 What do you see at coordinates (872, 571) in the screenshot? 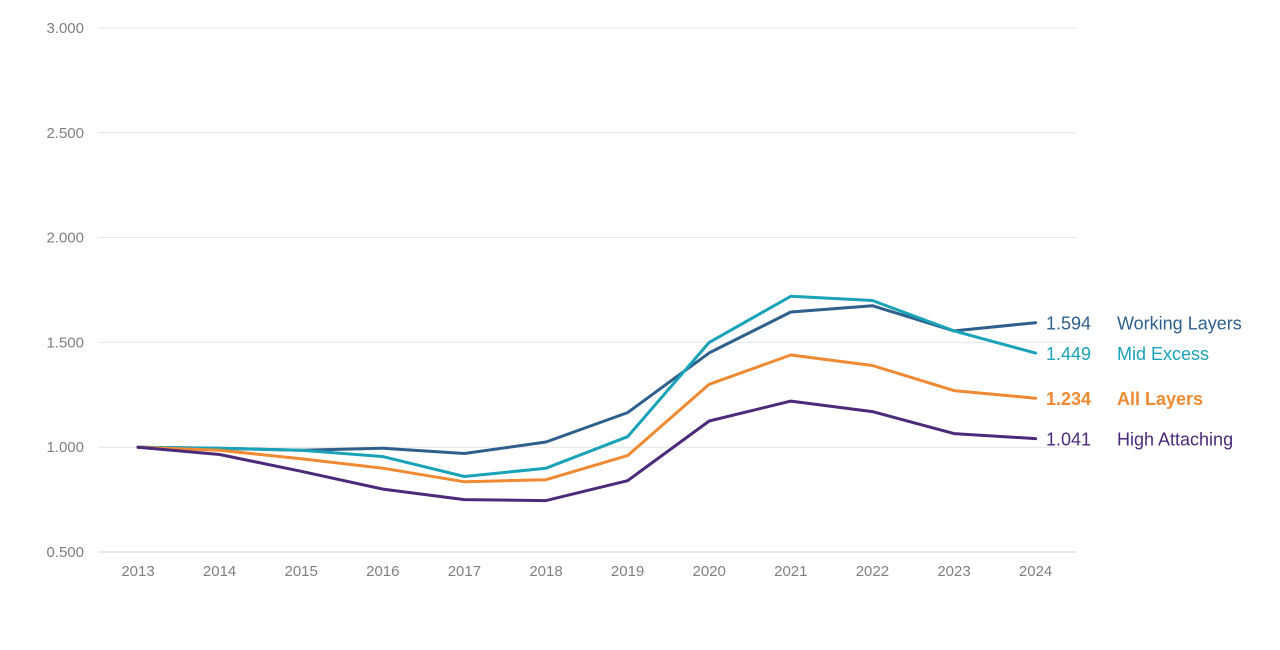
I see `x-tick-label: 2022` at bounding box center [872, 571].